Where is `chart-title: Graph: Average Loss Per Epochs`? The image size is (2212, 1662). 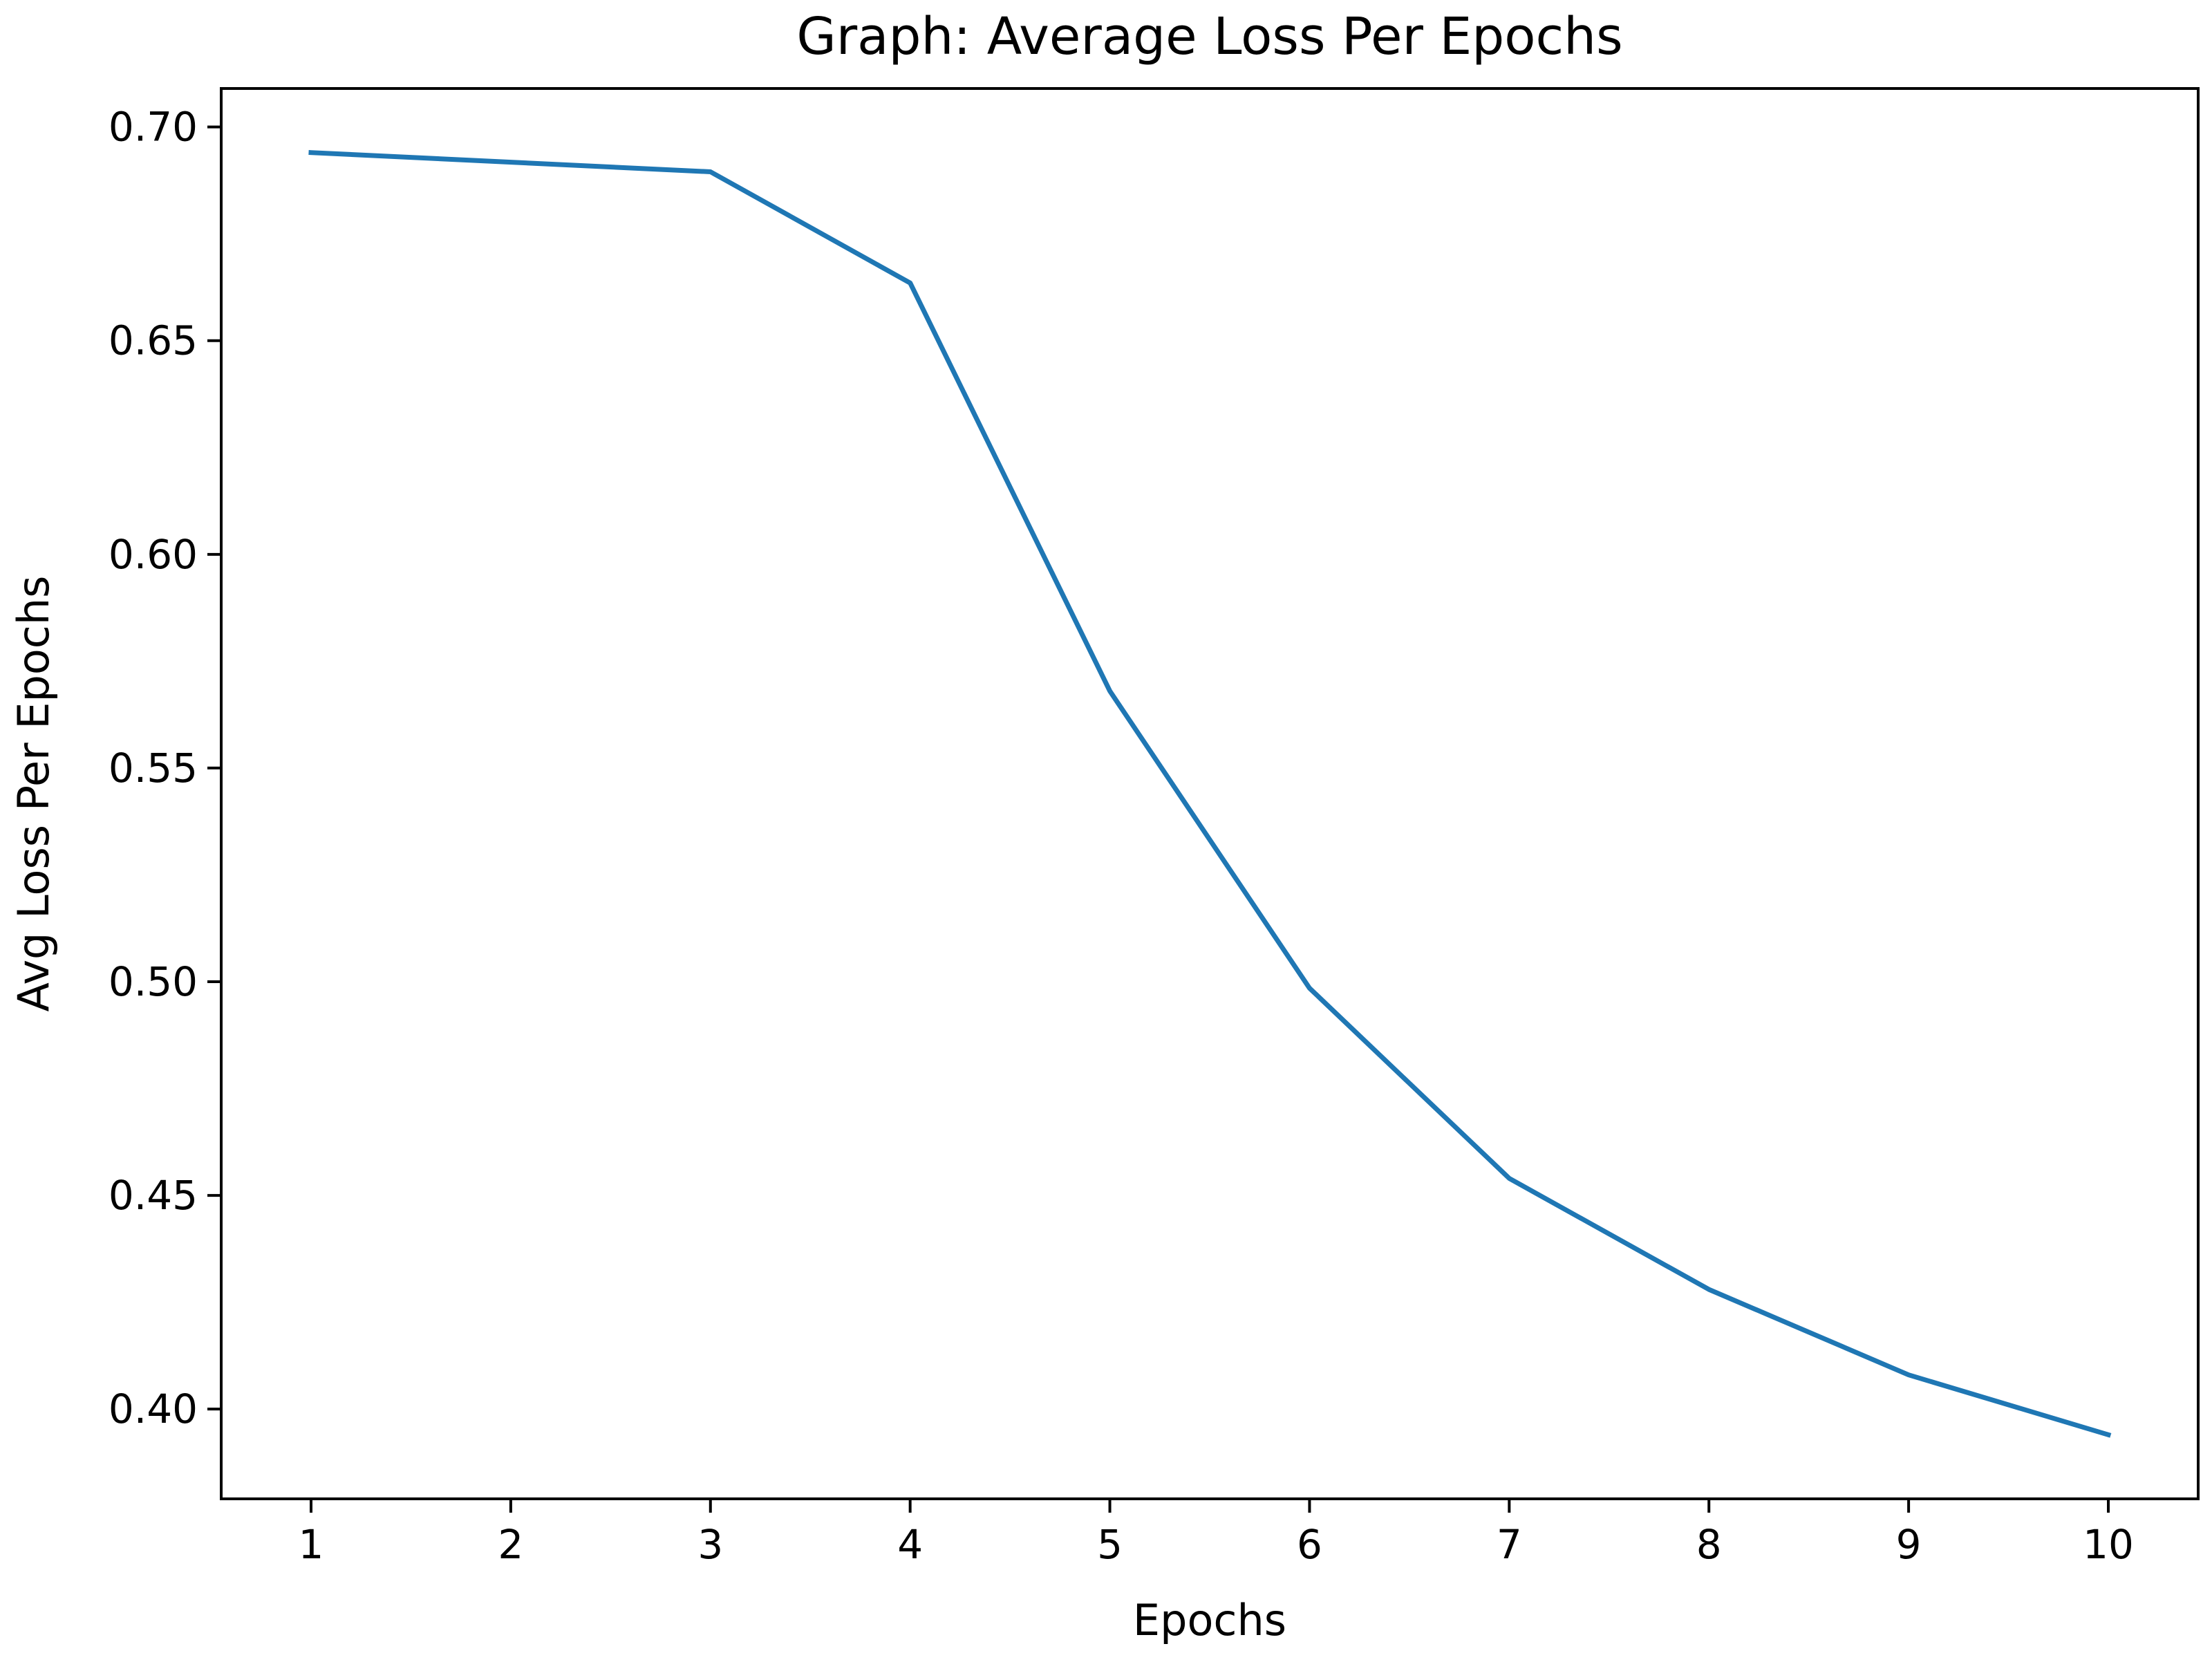
chart-title: Graph: Average Loss Per Epochs is located at coordinates (1209, 37).